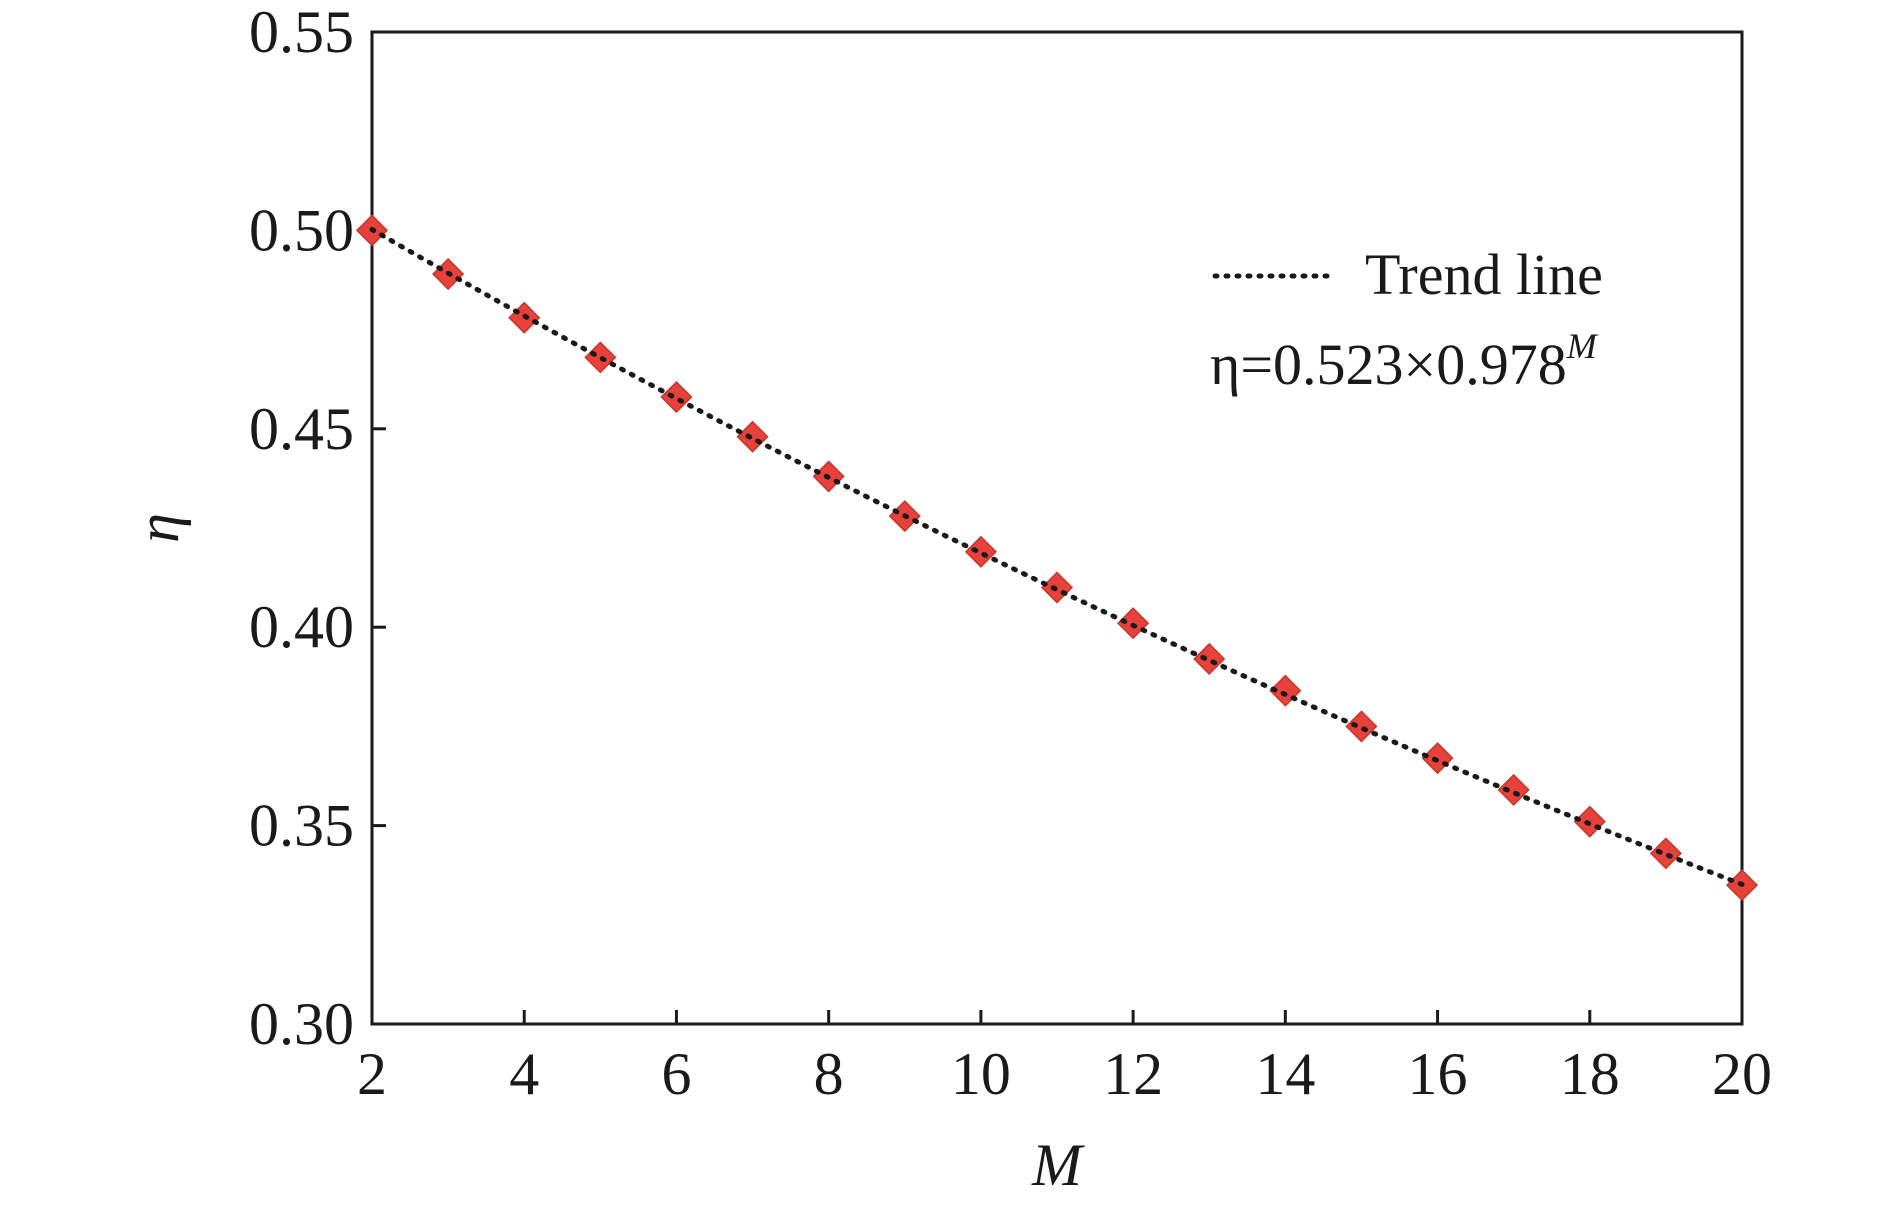  Describe the element at coordinates (1438, 1074) in the screenshot. I see `x-tick-label: 16` at that location.